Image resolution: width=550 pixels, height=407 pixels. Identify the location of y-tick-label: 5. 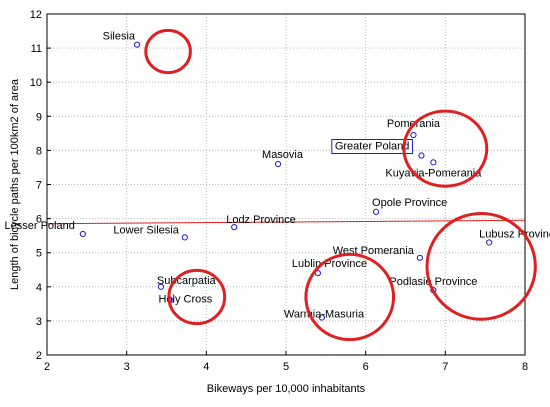
(39, 254).